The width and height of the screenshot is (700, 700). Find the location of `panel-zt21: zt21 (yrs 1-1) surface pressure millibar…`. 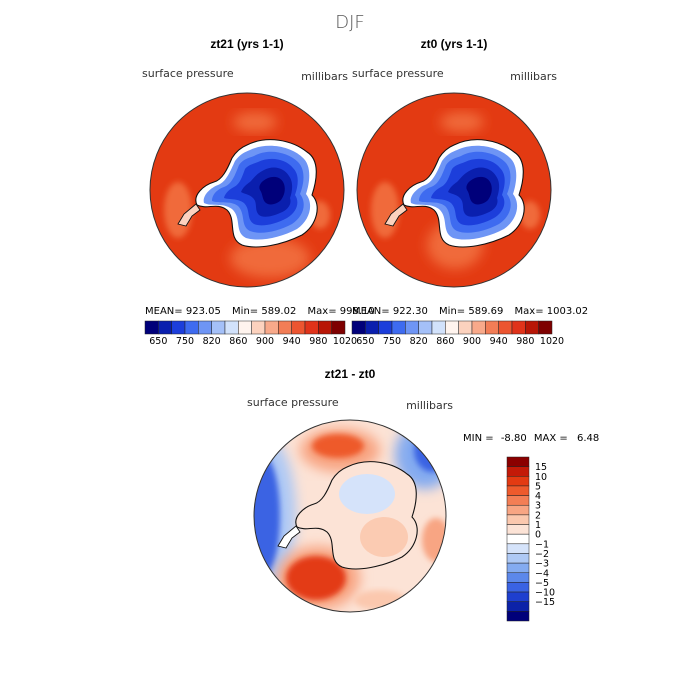

panel-zt21: zt21 (yrs 1-1) surface pressure millibar… is located at coordinates (258, 192).